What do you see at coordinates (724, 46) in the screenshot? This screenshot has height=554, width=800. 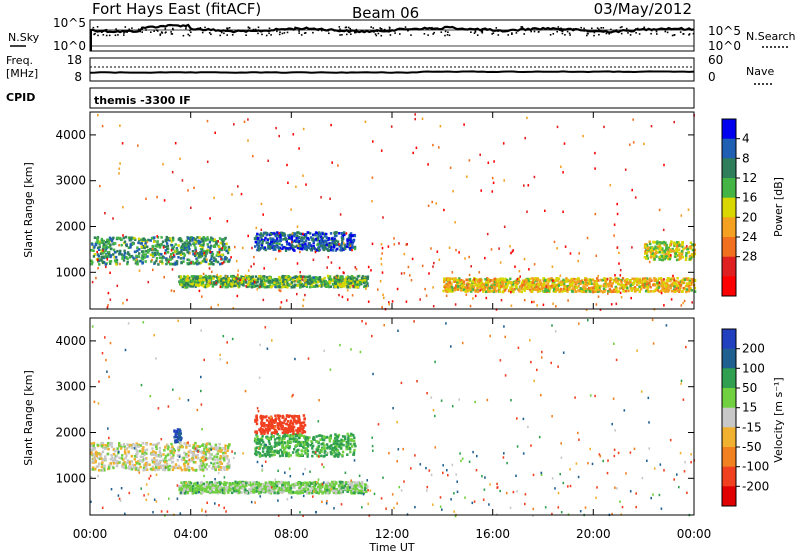 I see `noise-right-tick-bottom: 10^0` at bounding box center [724, 46].